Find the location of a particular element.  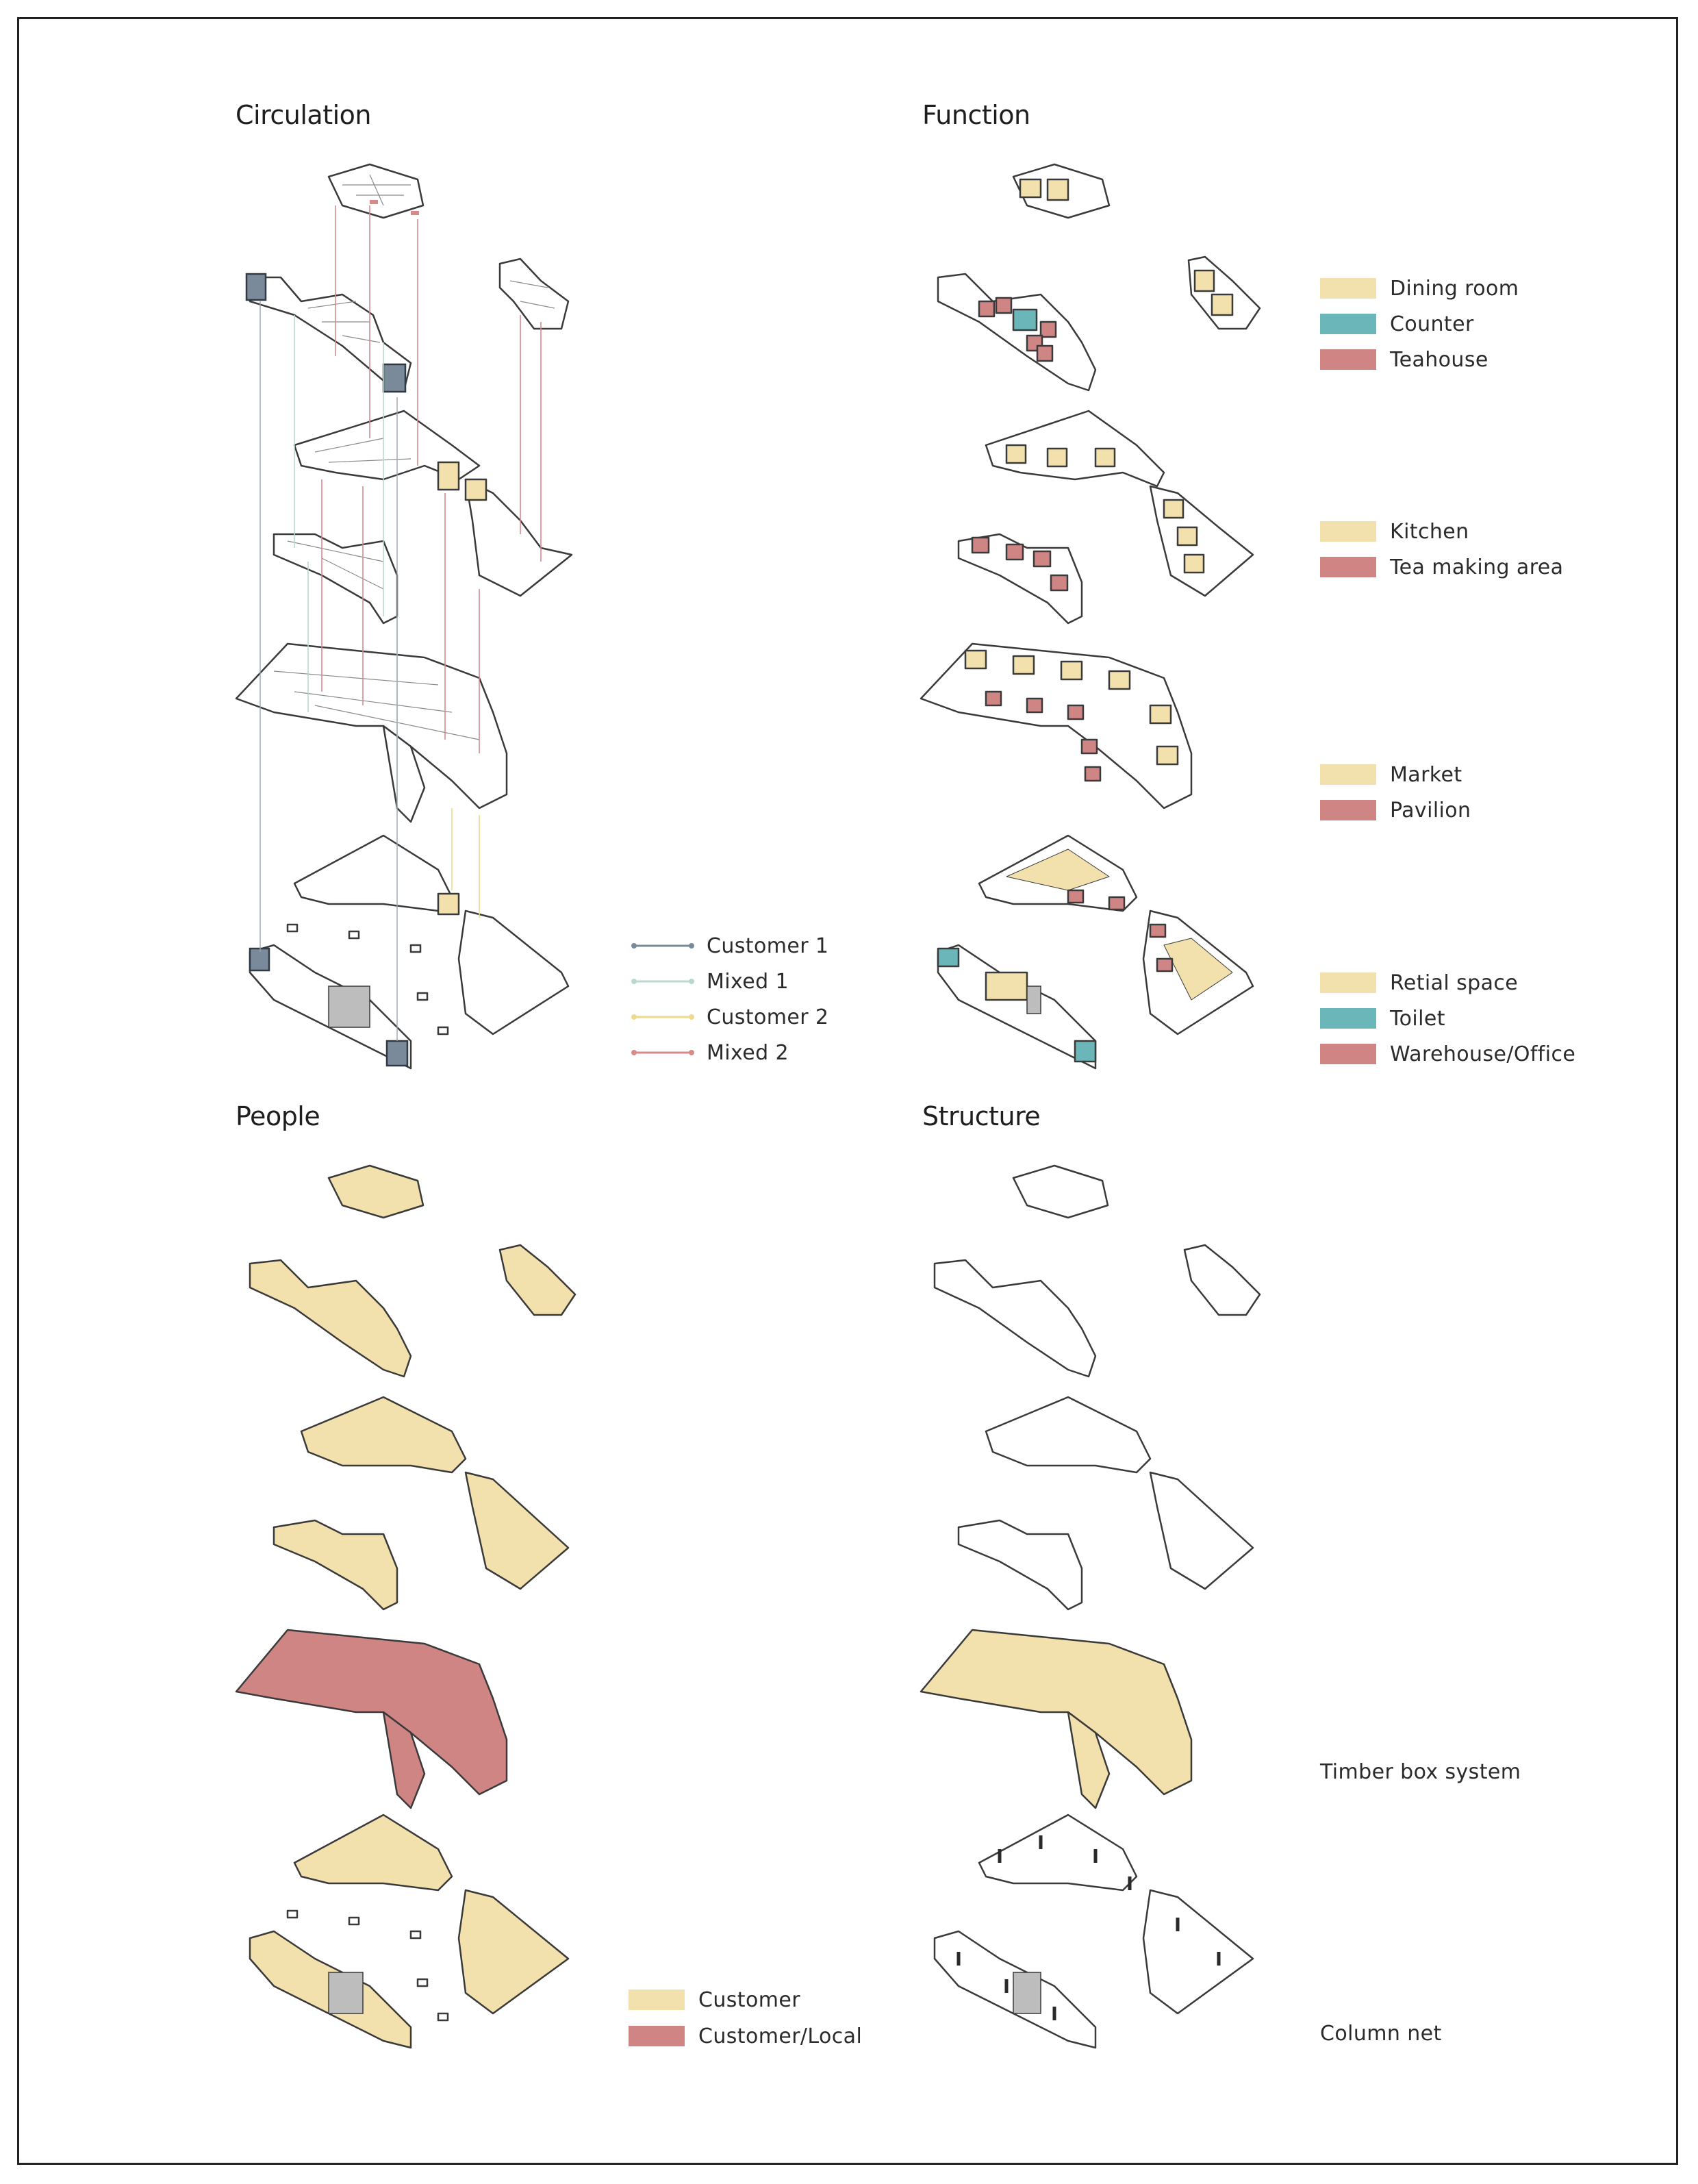

legend-label: Dining room is located at coordinates (1454, 288).